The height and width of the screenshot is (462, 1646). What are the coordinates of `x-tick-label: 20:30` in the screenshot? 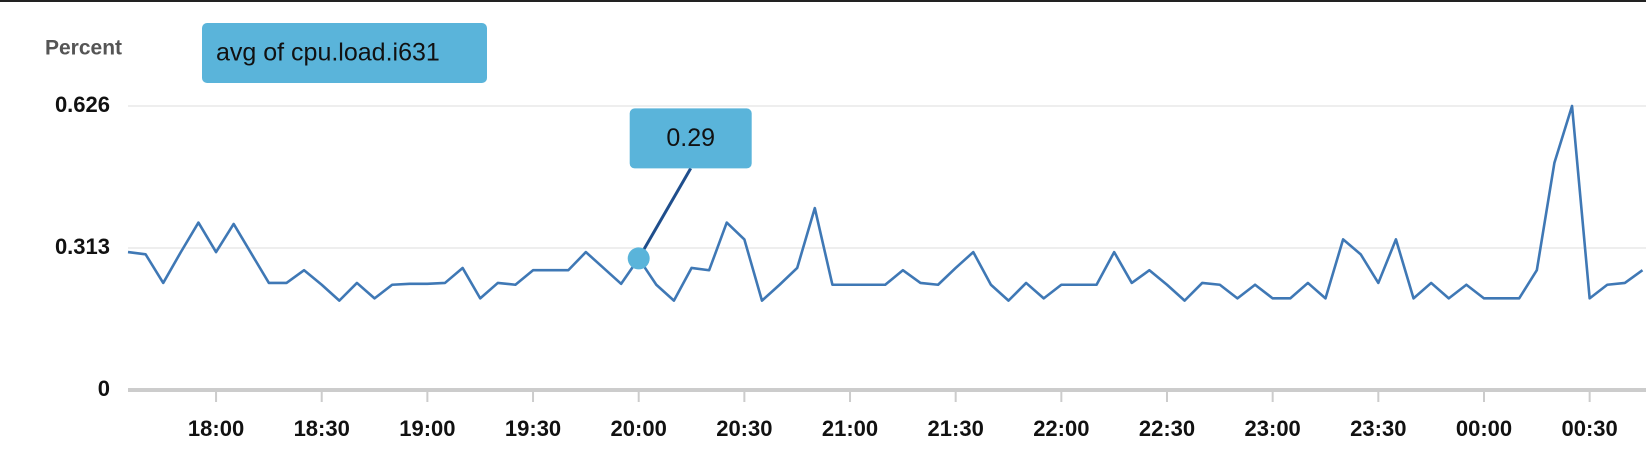 It's located at (744, 428).